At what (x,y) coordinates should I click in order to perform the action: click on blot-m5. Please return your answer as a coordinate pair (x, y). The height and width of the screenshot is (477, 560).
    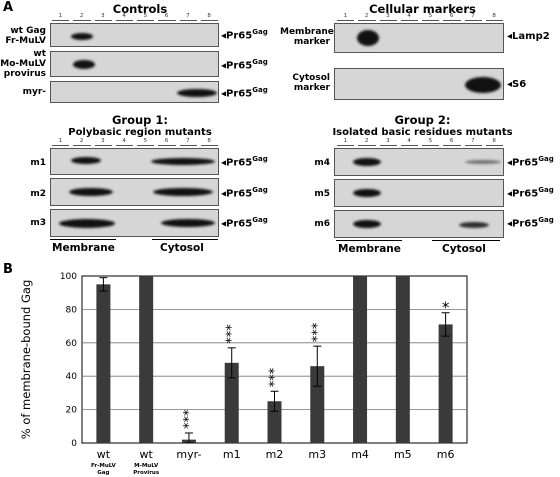
    Looking at the image, I should click on (419, 193).